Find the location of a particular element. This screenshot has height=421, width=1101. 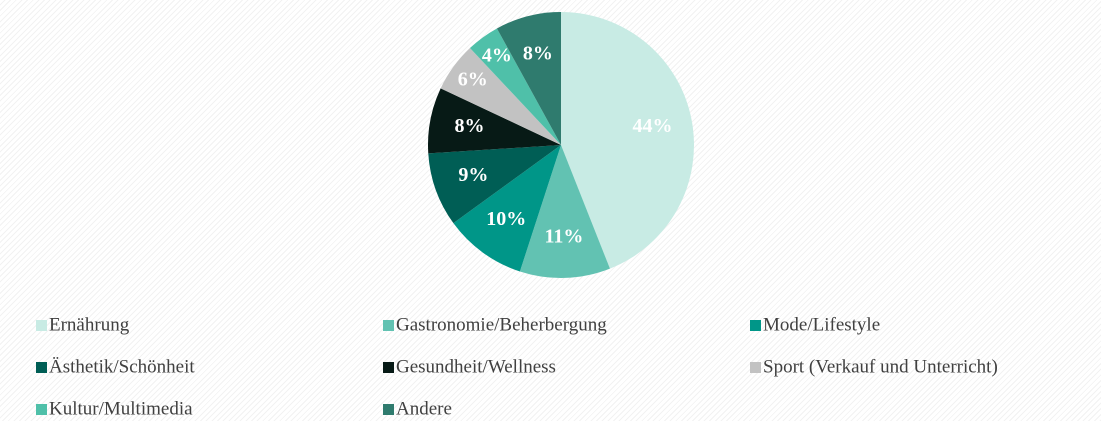

data-label: 10% is located at coordinates (506, 219).